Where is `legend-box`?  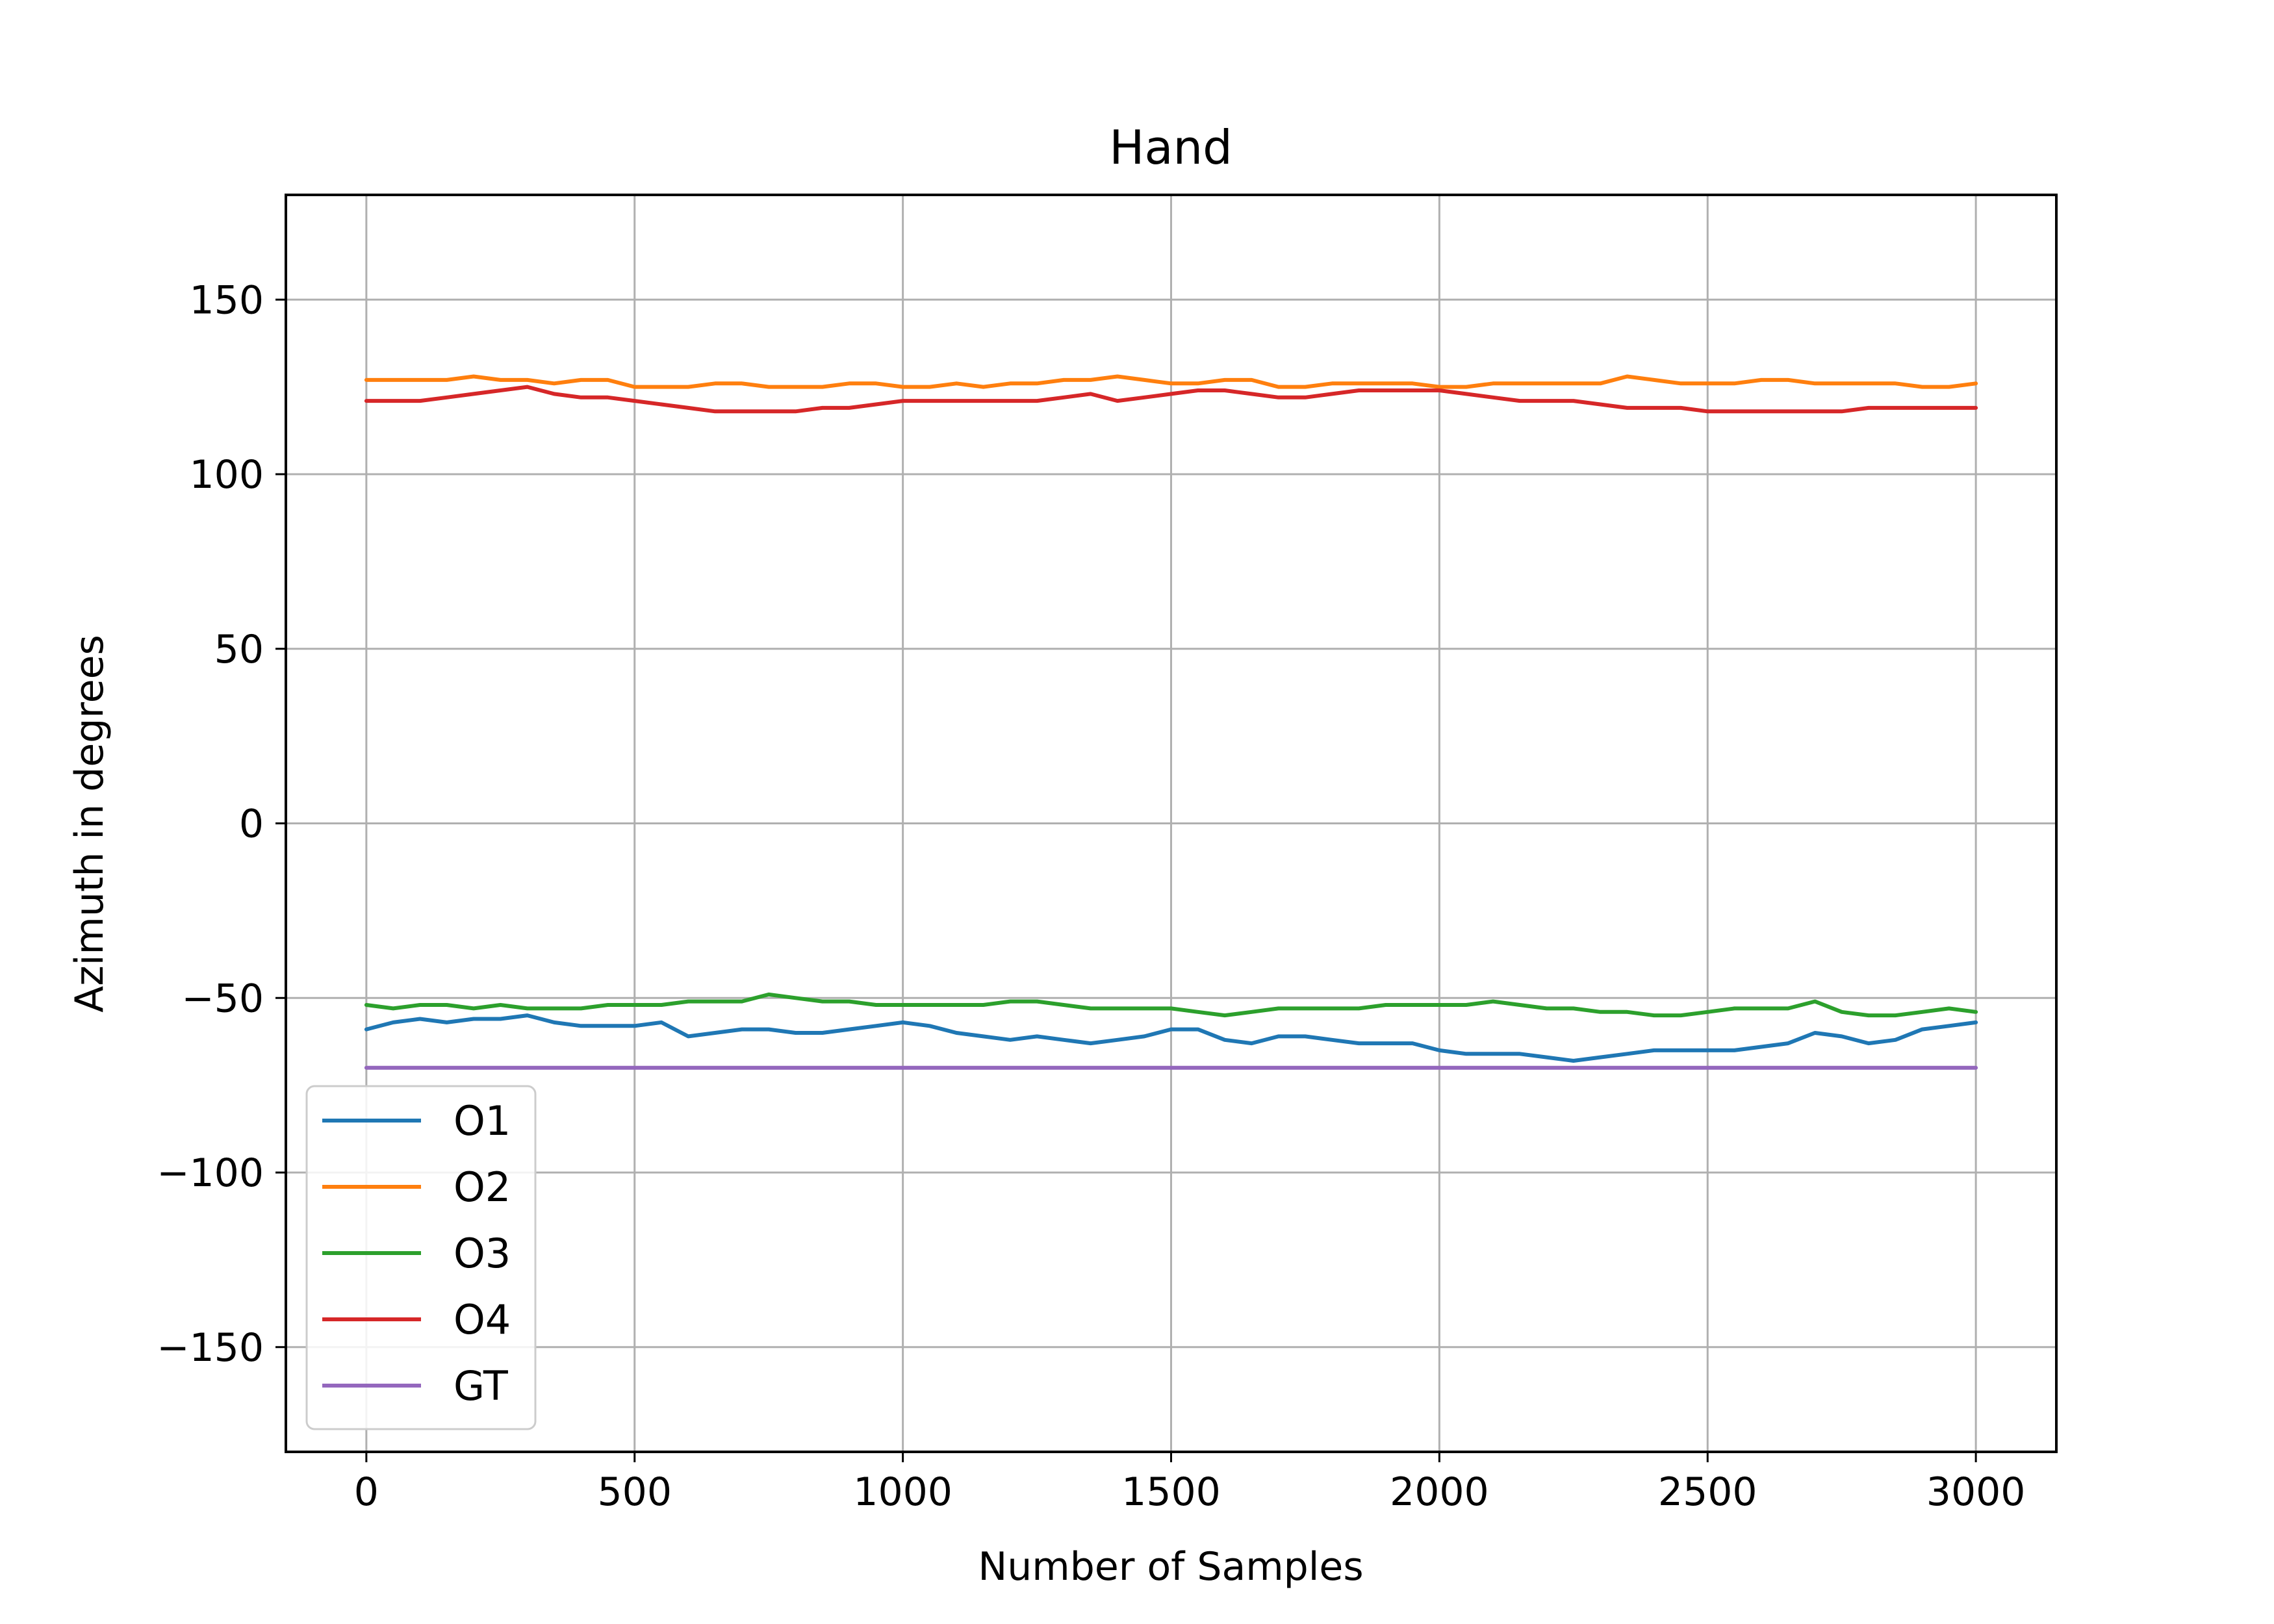 legend-box is located at coordinates (421, 1257).